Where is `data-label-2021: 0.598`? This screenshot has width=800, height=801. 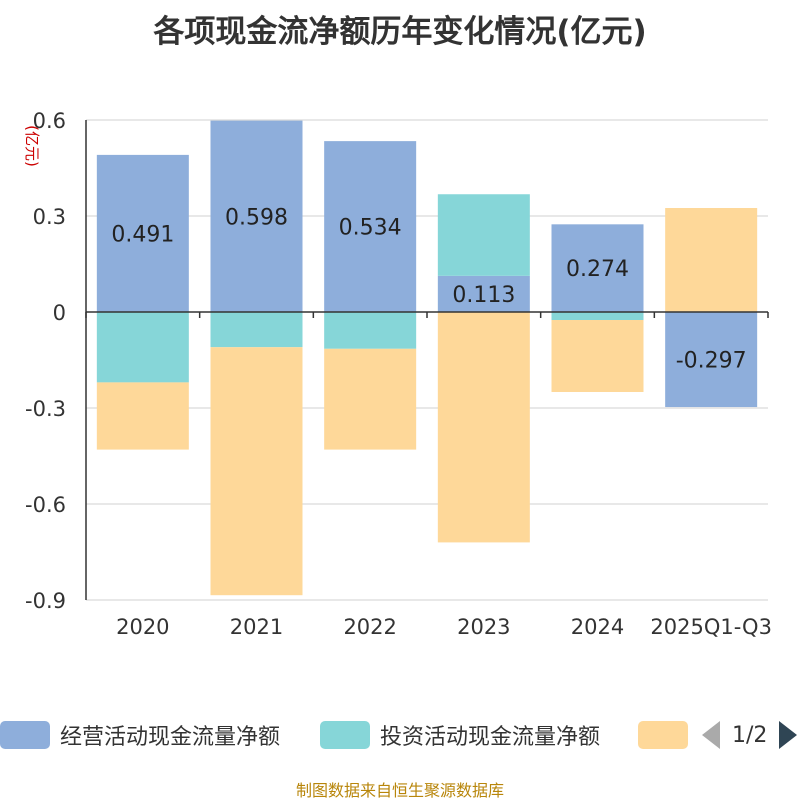 data-label-2021: 0.598 is located at coordinates (256, 217).